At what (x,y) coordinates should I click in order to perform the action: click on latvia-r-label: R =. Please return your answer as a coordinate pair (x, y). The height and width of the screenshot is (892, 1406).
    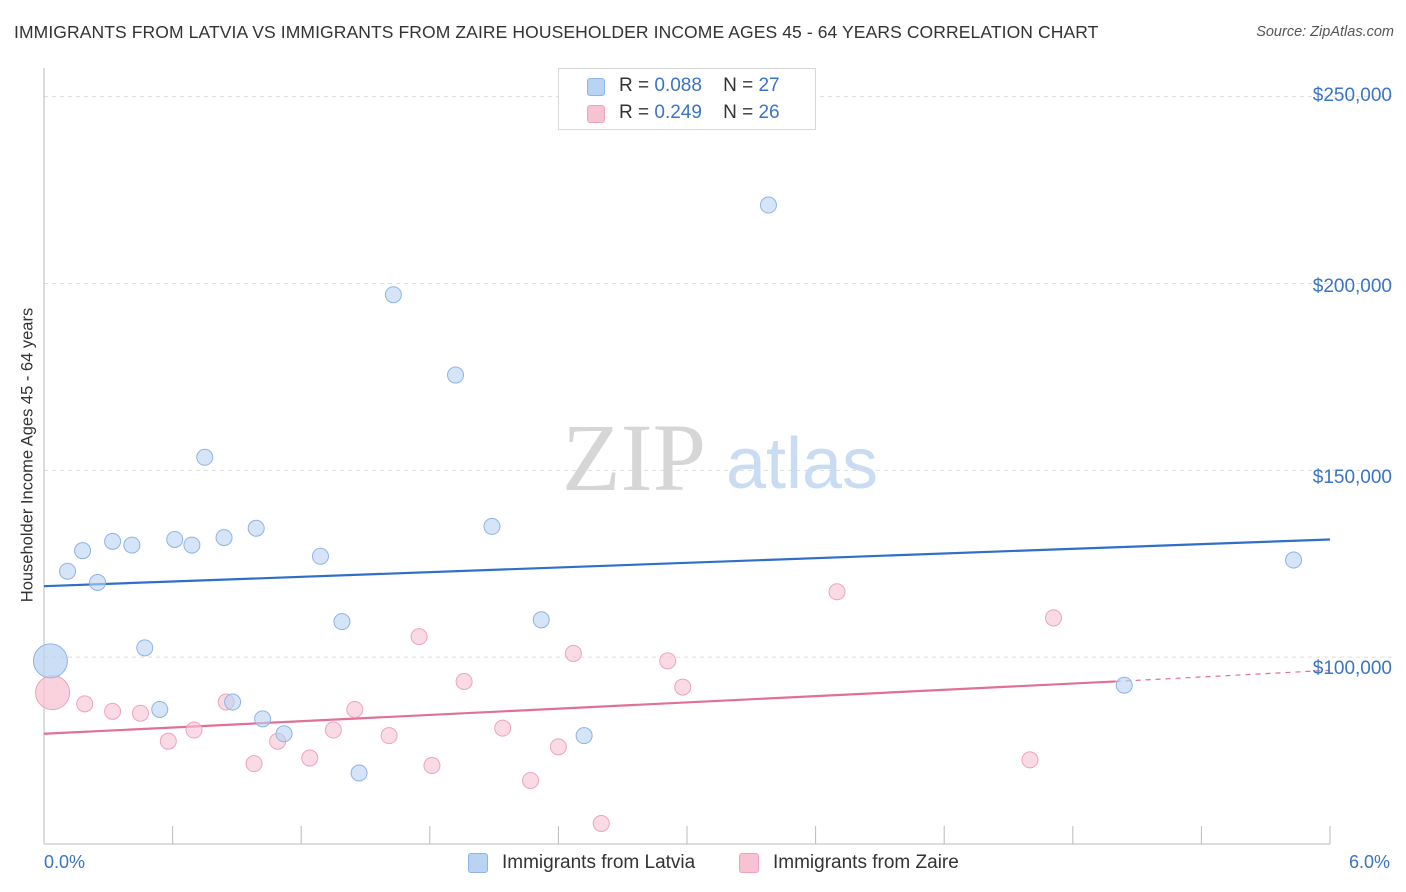
    Looking at the image, I should click on (634, 85).